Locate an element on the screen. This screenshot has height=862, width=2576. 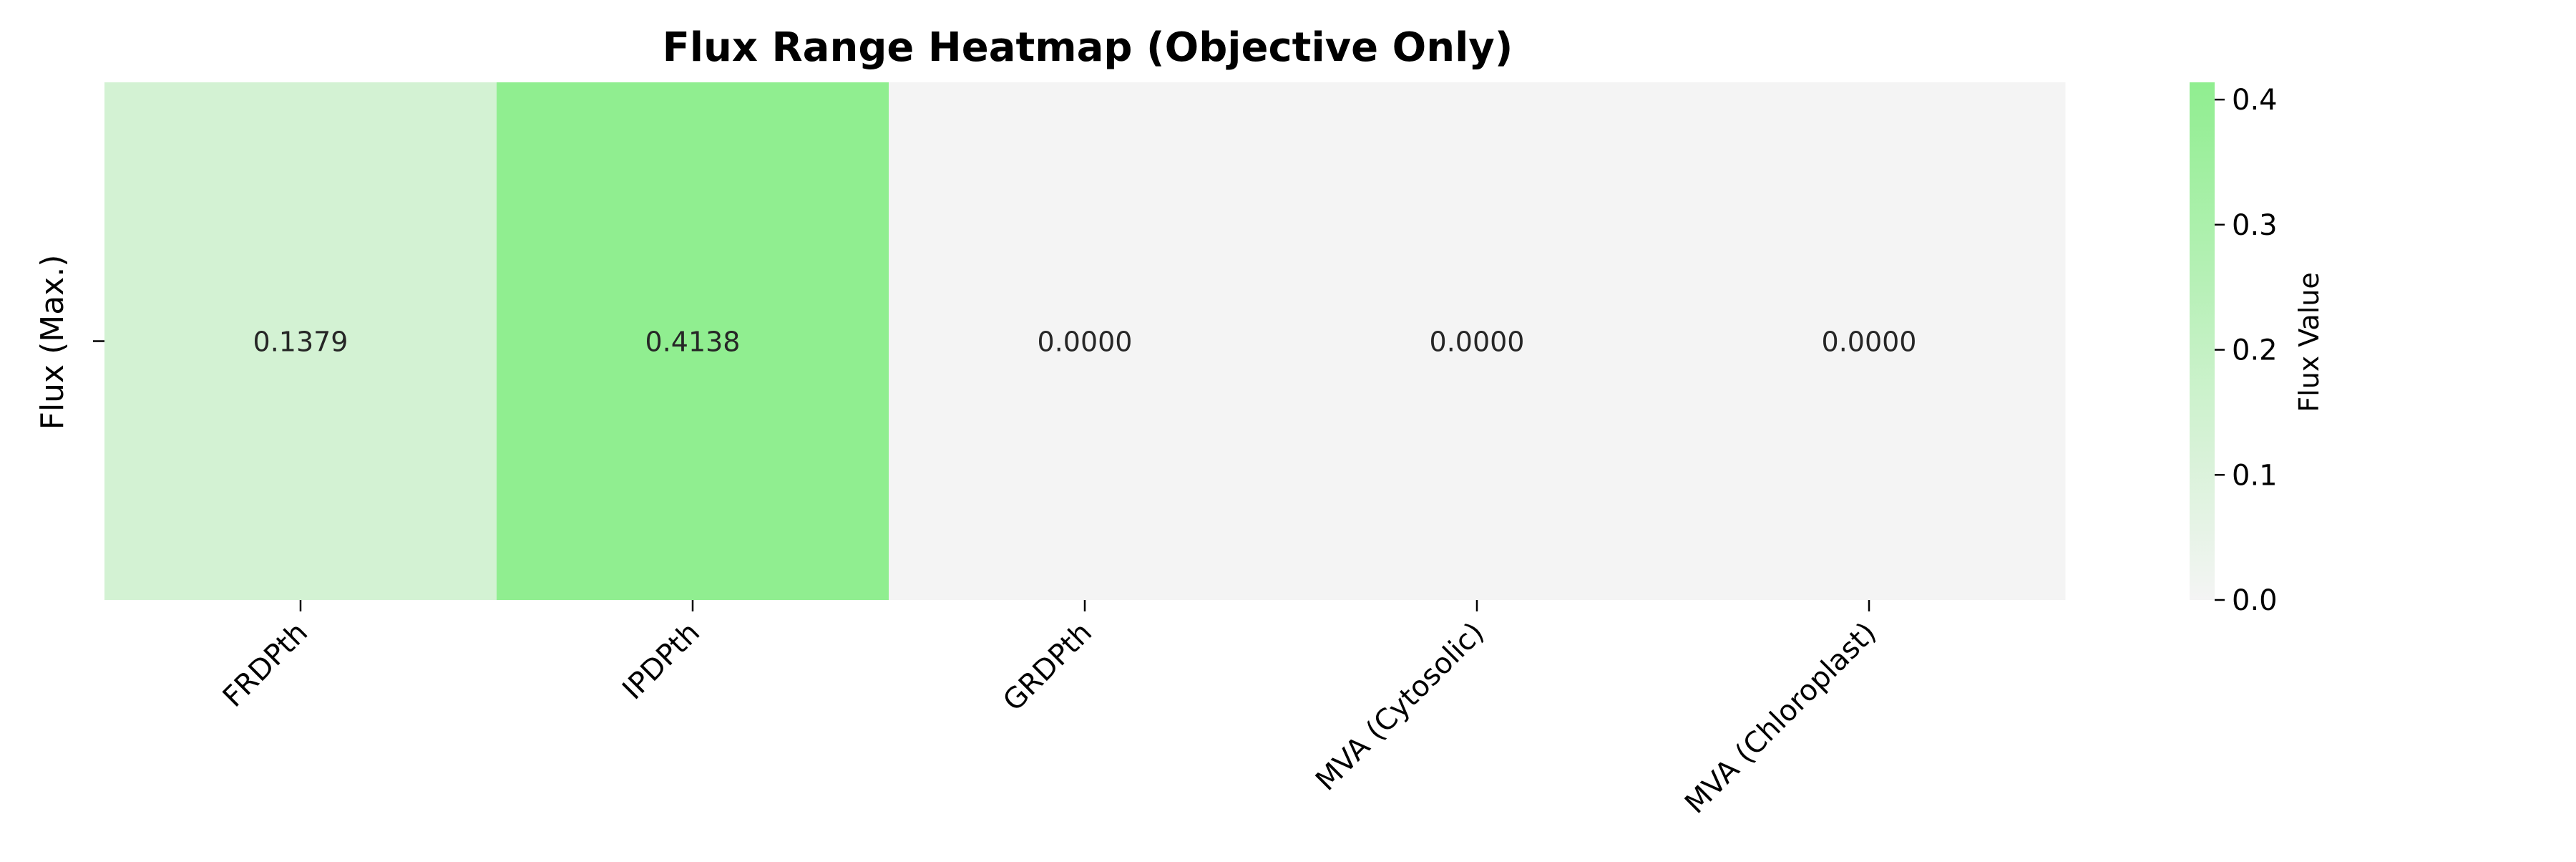
colorbar-gradient is located at coordinates (2202, 341).